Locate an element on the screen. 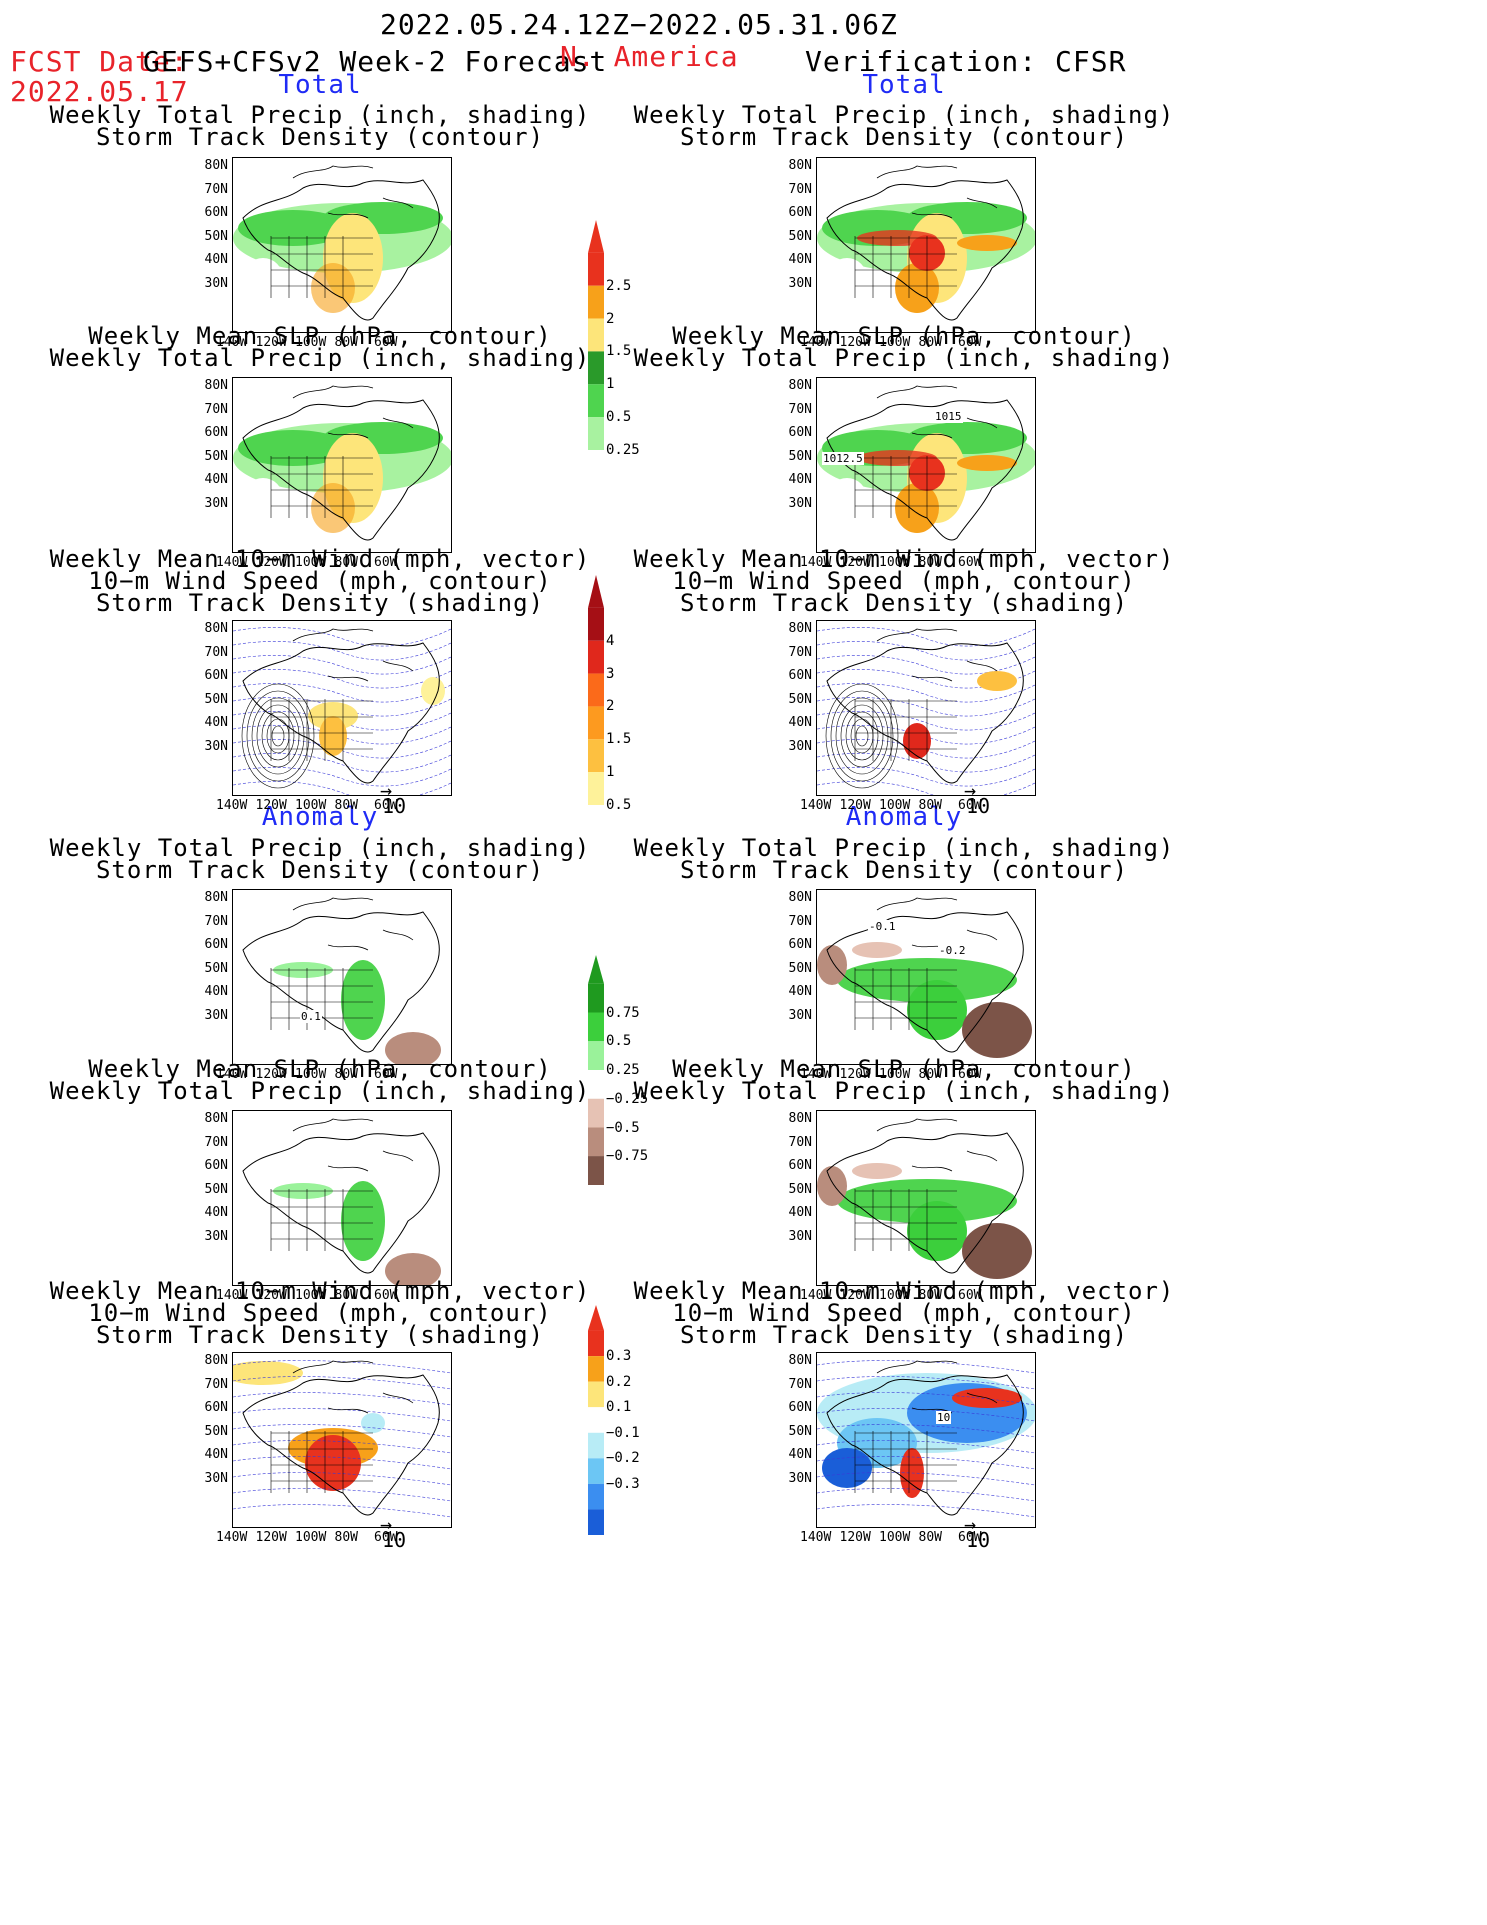 The height and width of the screenshot is (1925, 1487). colorbar-label: −0.3 is located at coordinates (623, 1483).